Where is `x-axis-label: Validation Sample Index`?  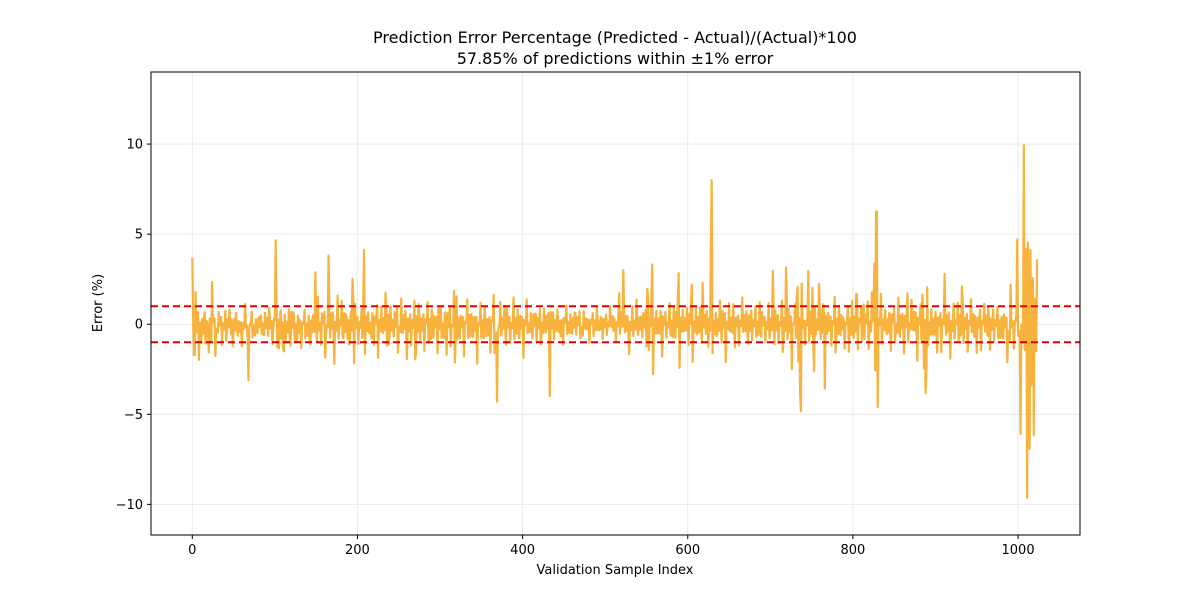
x-axis-label: Validation Sample Index is located at coordinates (615, 570).